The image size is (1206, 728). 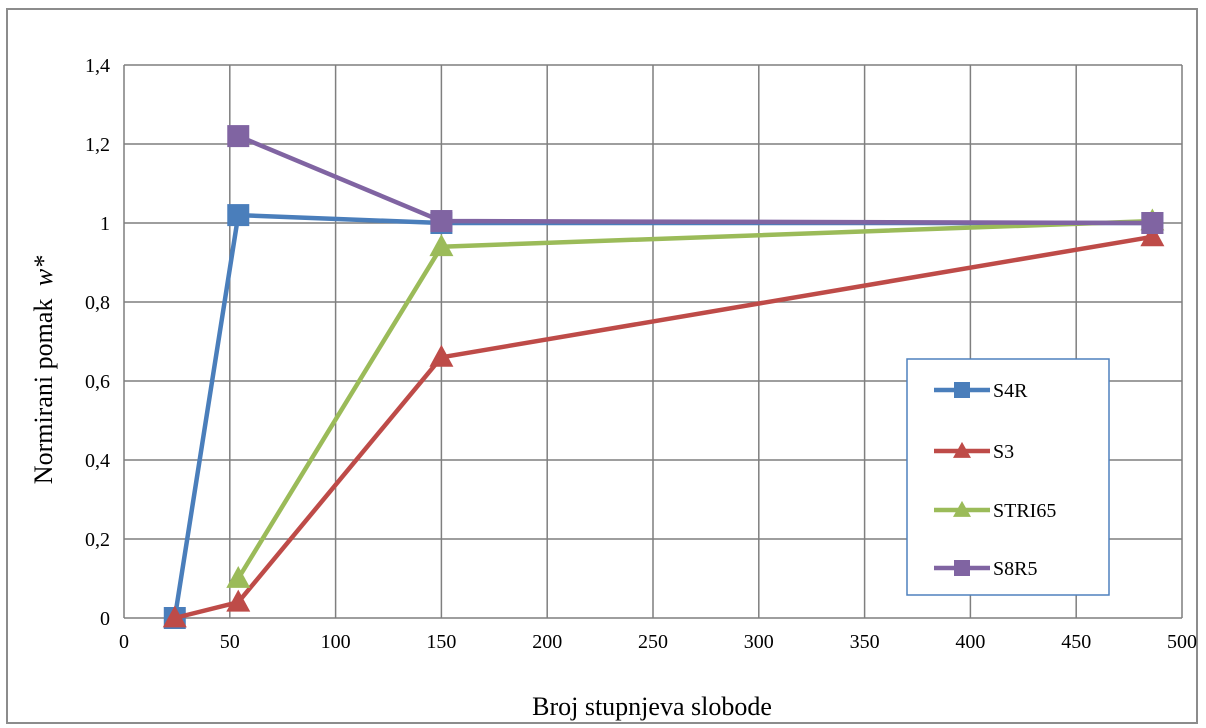 What do you see at coordinates (1076, 642) in the screenshot?
I see `x-tick-label: 450` at bounding box center [1076, 642].